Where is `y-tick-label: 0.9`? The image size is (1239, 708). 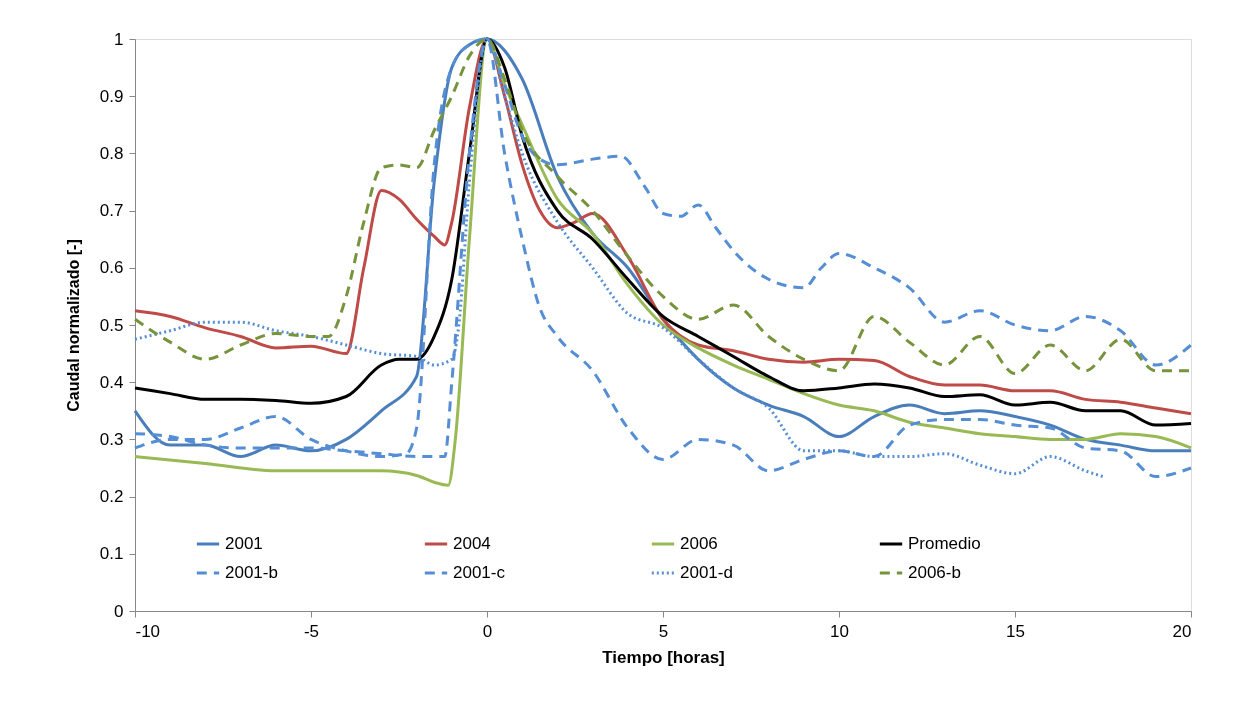
y-tick-label: 0.9 is located at coordinates (111, 96).